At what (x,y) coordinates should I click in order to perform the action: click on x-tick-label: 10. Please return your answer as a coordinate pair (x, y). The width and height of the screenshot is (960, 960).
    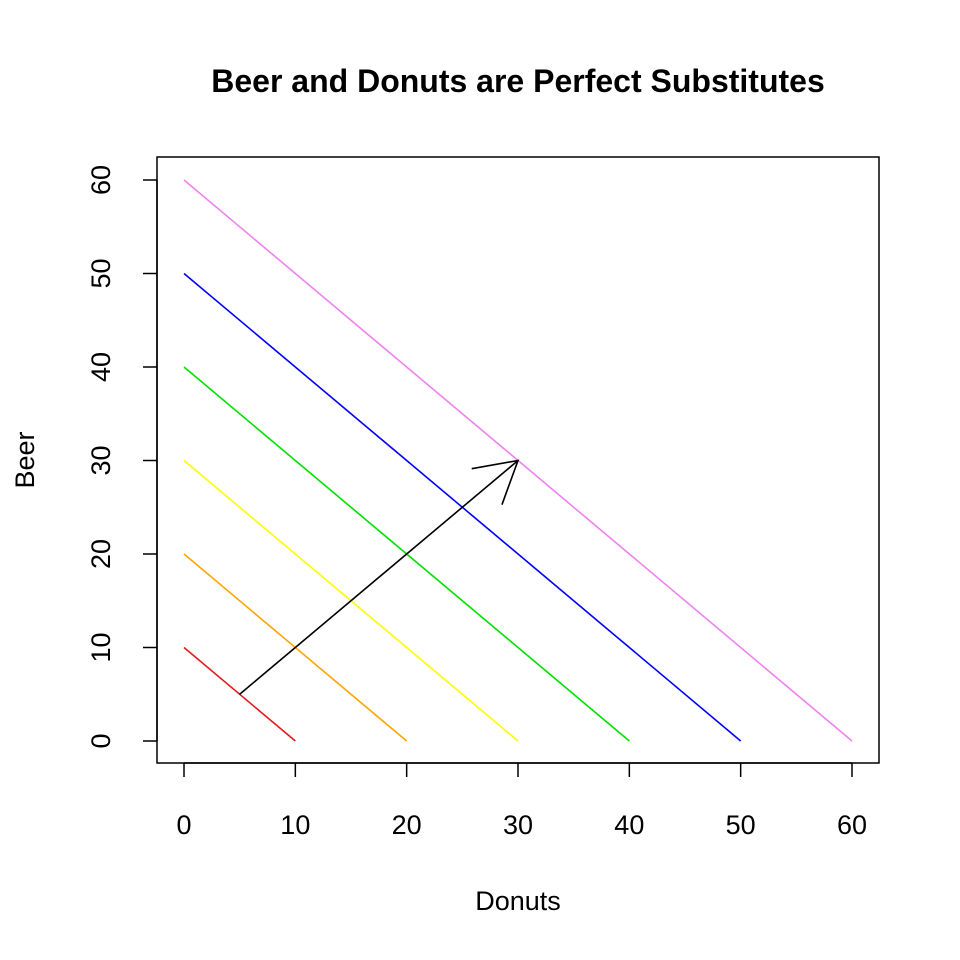
    Looking at the image, I should click on (295, 825).